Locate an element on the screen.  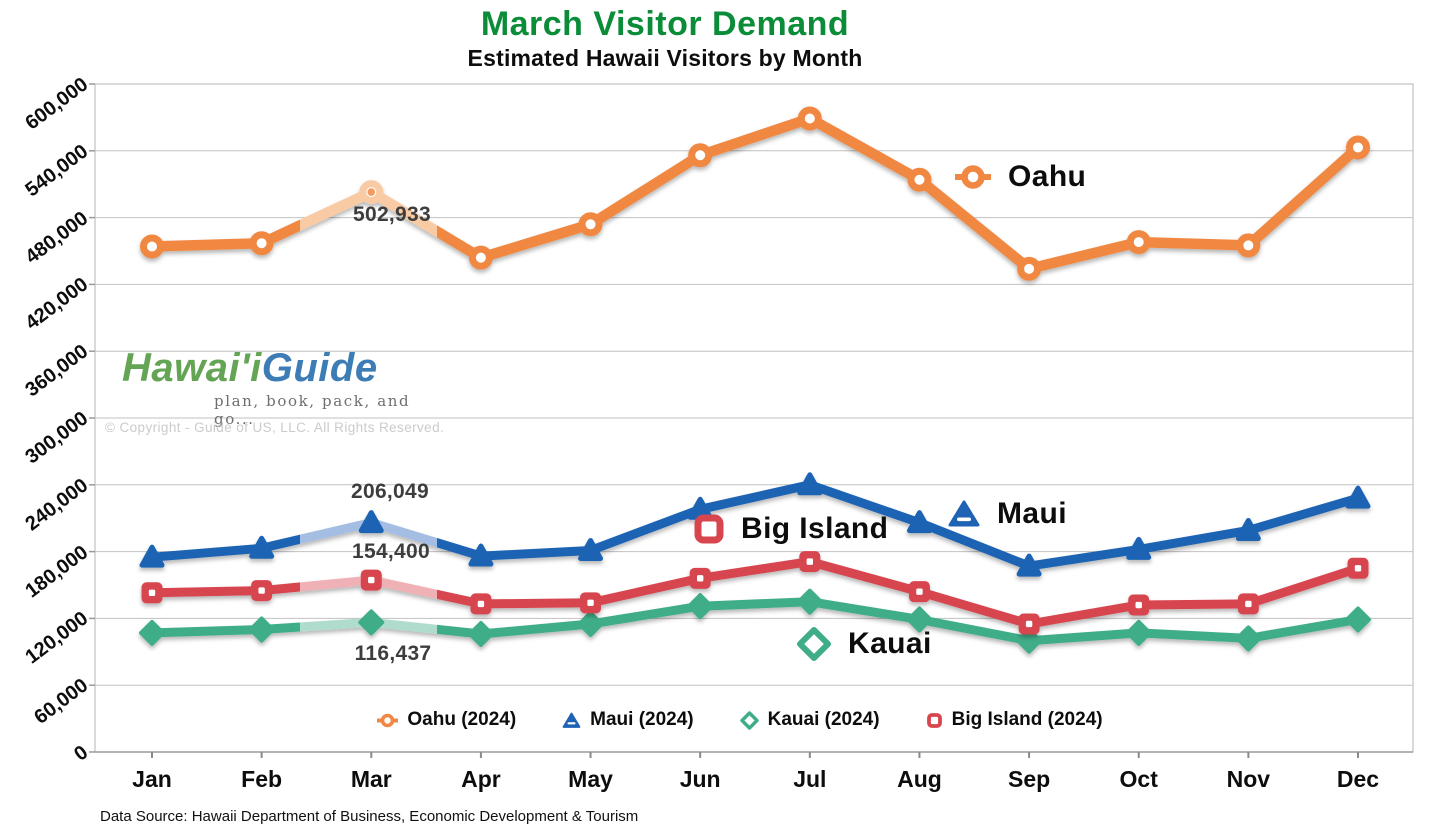
x-tick-label: Aug is located at coordinates (919, 779).